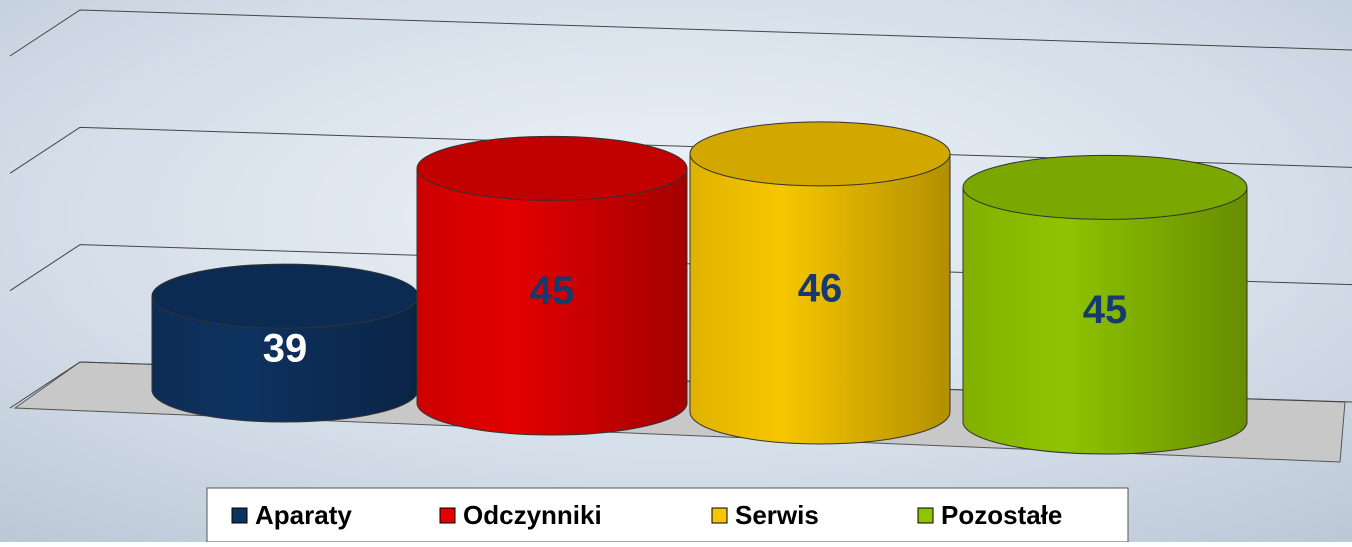 This screenshot has width=1352, height=547. I want to click on legend, so click(667, 515).